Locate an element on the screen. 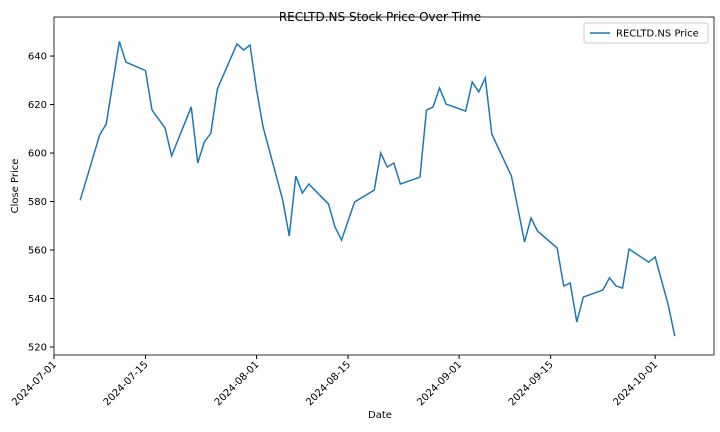 The width and height of the screenshot is (720, 432). x-axis-label: Date is located at coordinates (380, 415).